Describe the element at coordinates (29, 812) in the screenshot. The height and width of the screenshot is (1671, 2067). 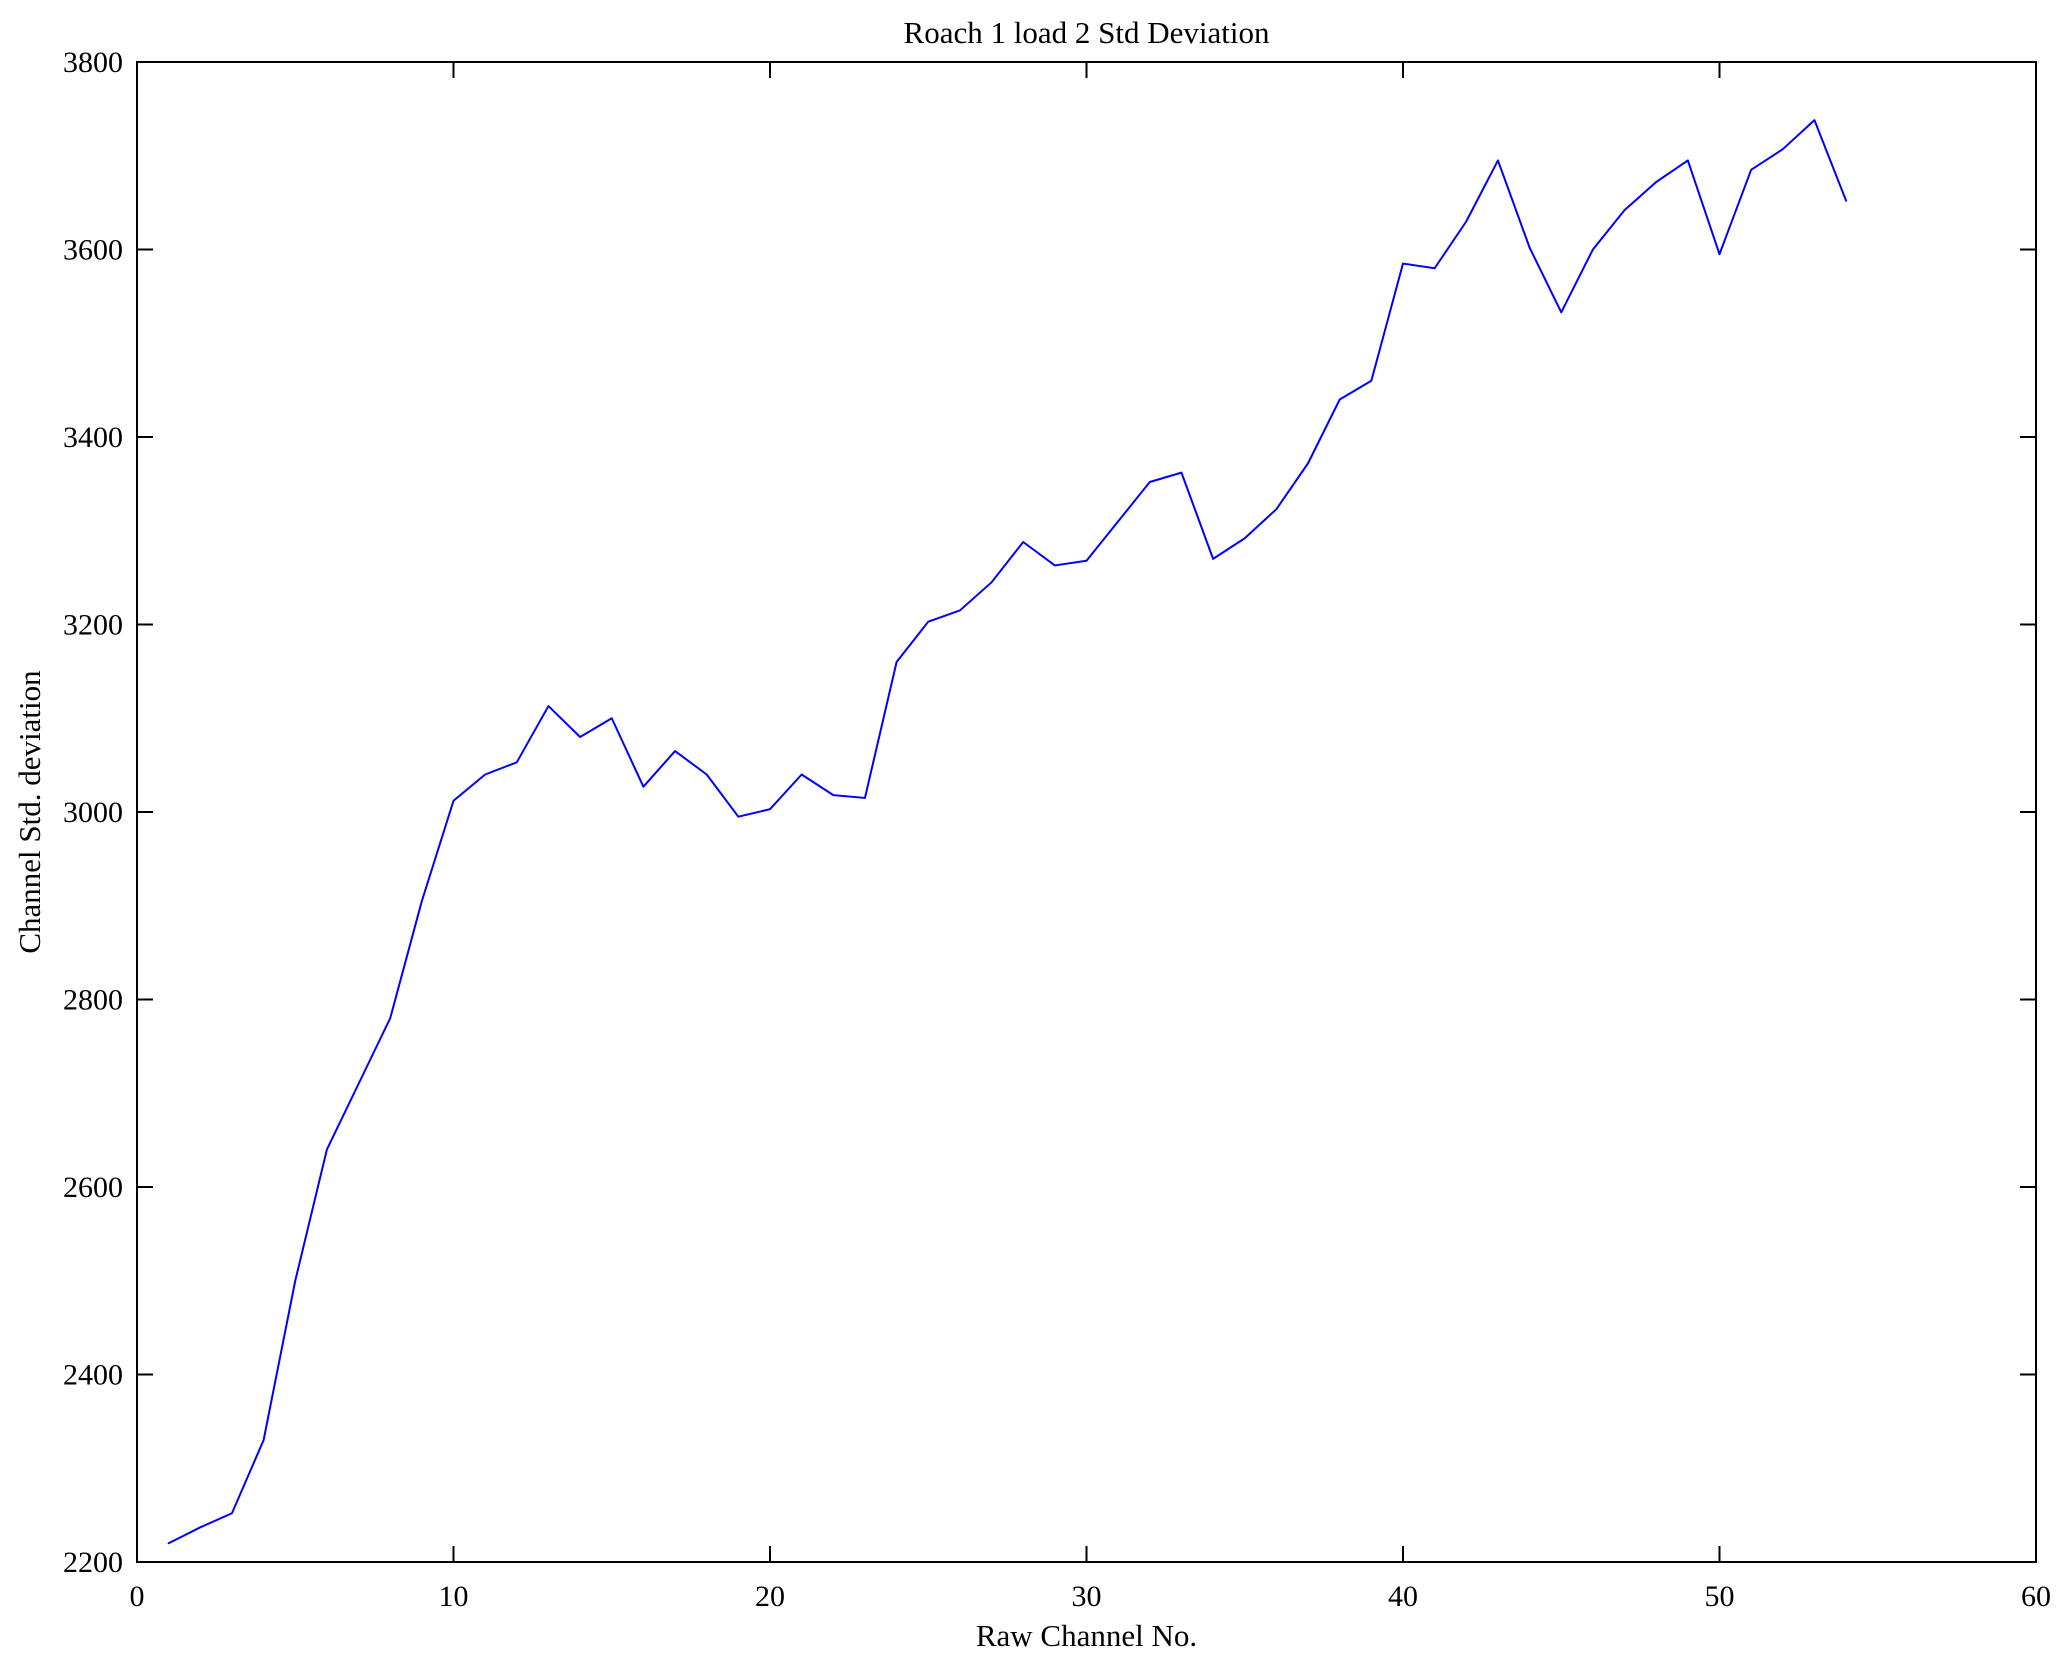
I see `y-axis-label: Channel Std. deviation` at that location.